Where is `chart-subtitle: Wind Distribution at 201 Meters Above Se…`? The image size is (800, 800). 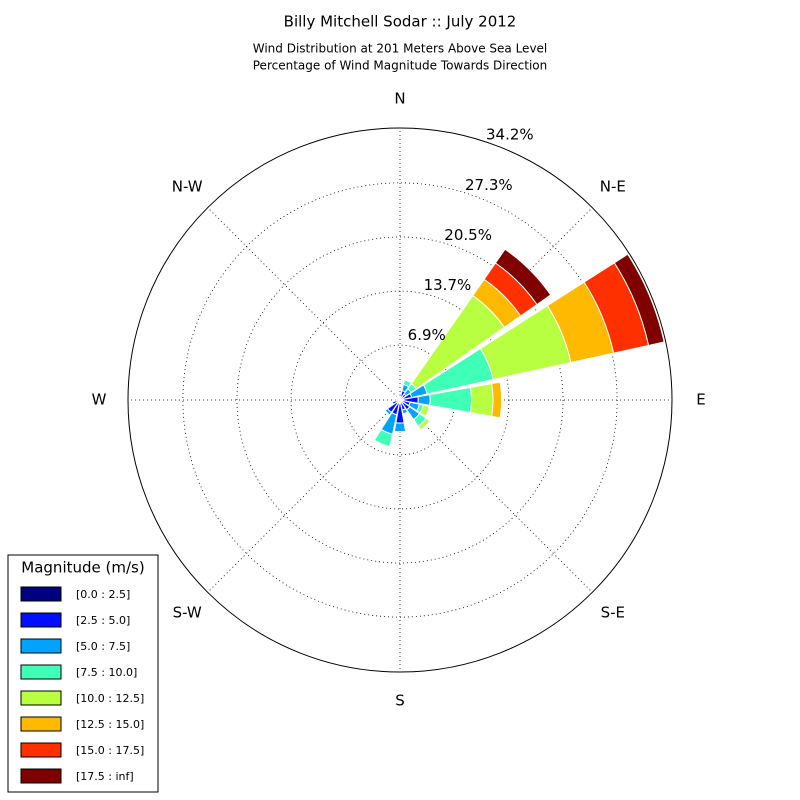 chart-subtitle: Wind Distribution at 201 Meters Above Se… is located at coordinates (400, 49).